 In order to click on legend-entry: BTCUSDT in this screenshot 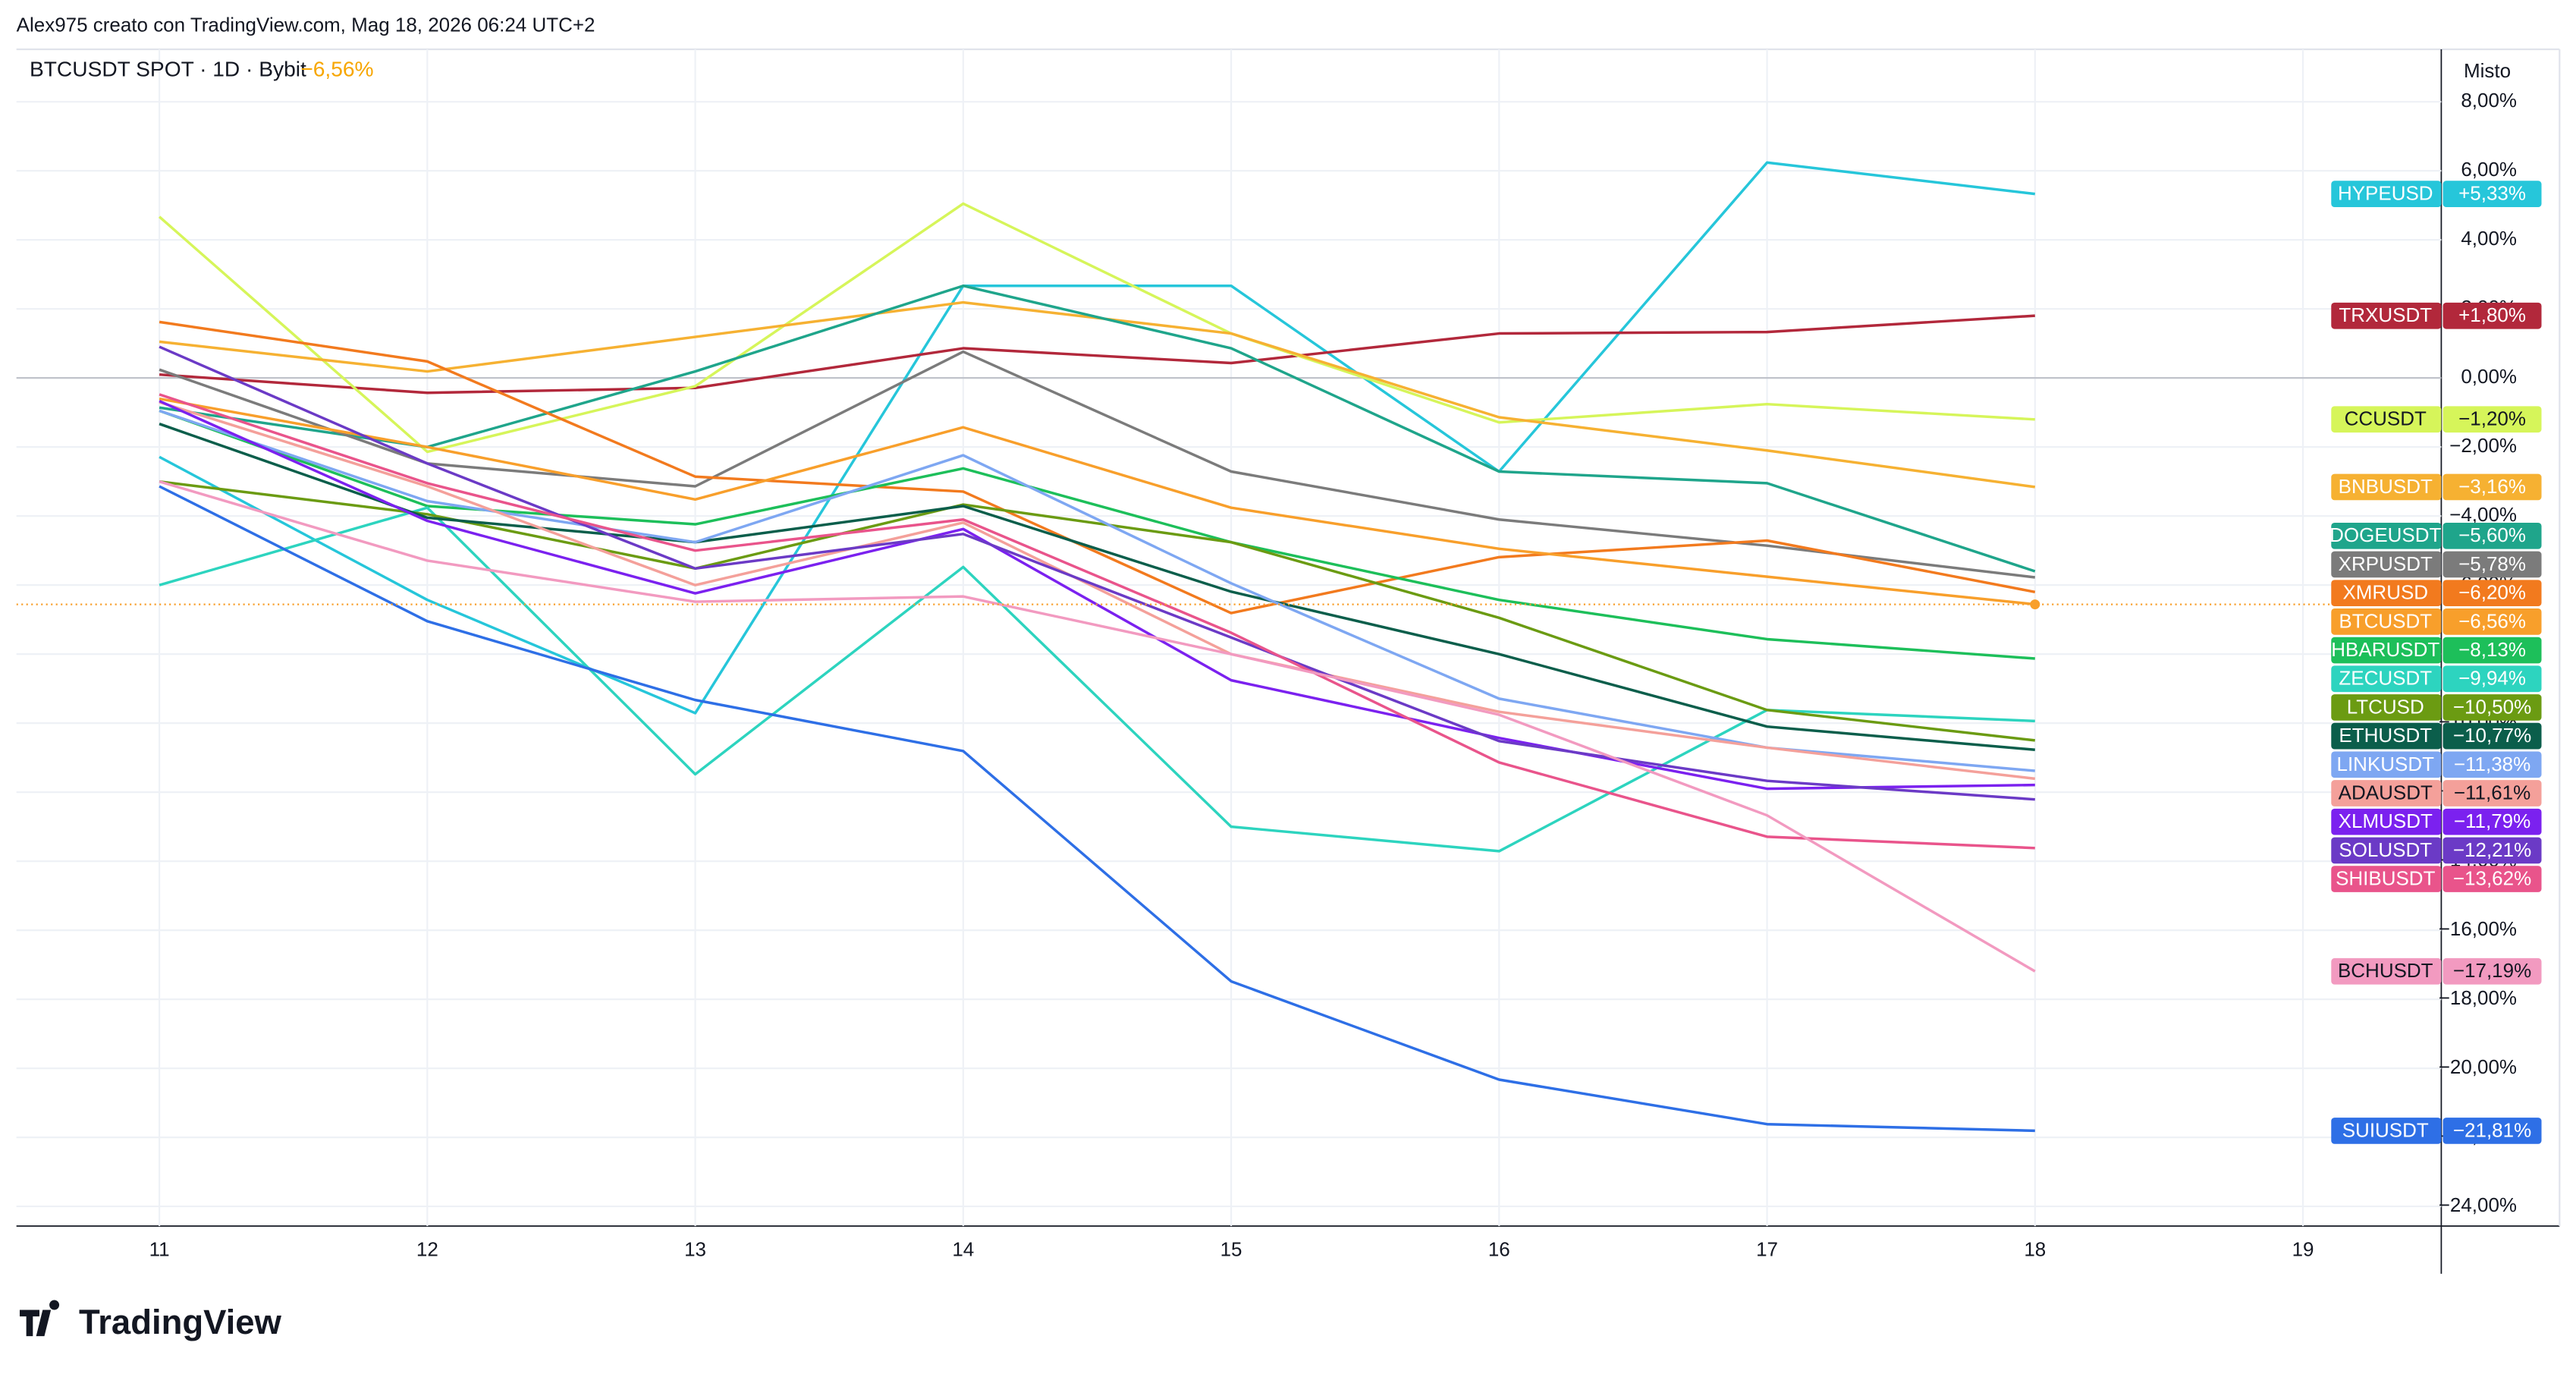, I will do `click(2385, 620)`.